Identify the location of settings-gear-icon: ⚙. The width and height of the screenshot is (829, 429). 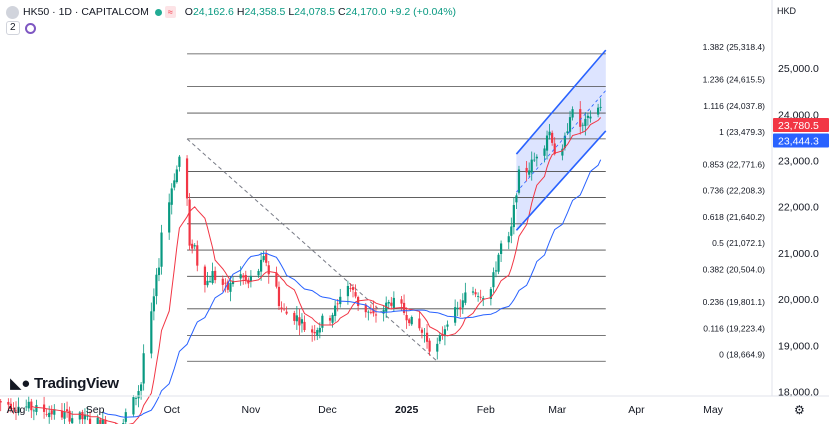
(799, 410).